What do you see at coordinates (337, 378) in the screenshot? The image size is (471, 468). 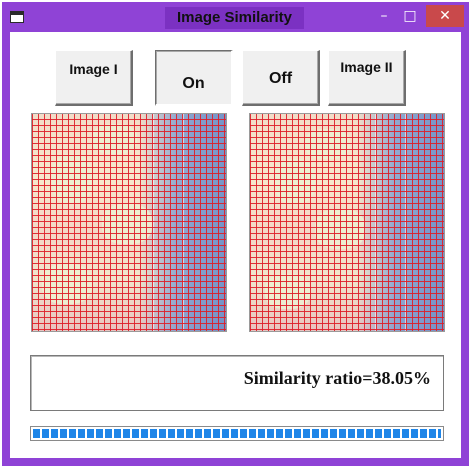 I see `similarity-ratio-text: Similarity ratio=38.05%` at bounding box center [337, 378].